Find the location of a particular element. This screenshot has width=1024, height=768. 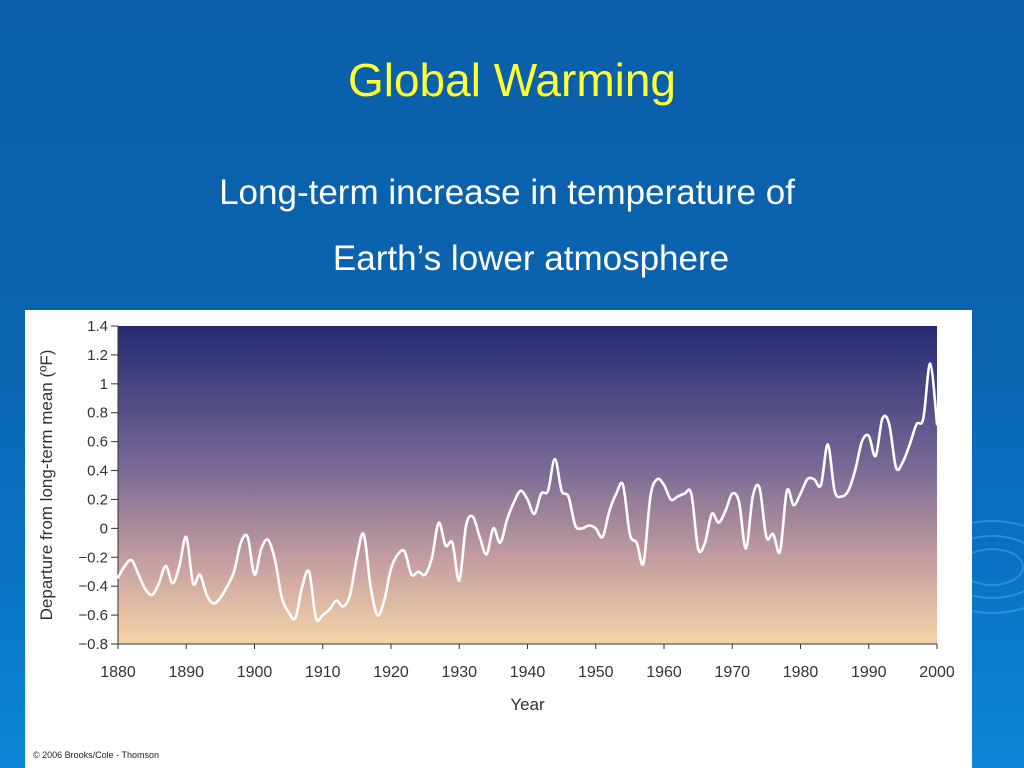

x-axis-label: Year is located at coordinates (527, 704).